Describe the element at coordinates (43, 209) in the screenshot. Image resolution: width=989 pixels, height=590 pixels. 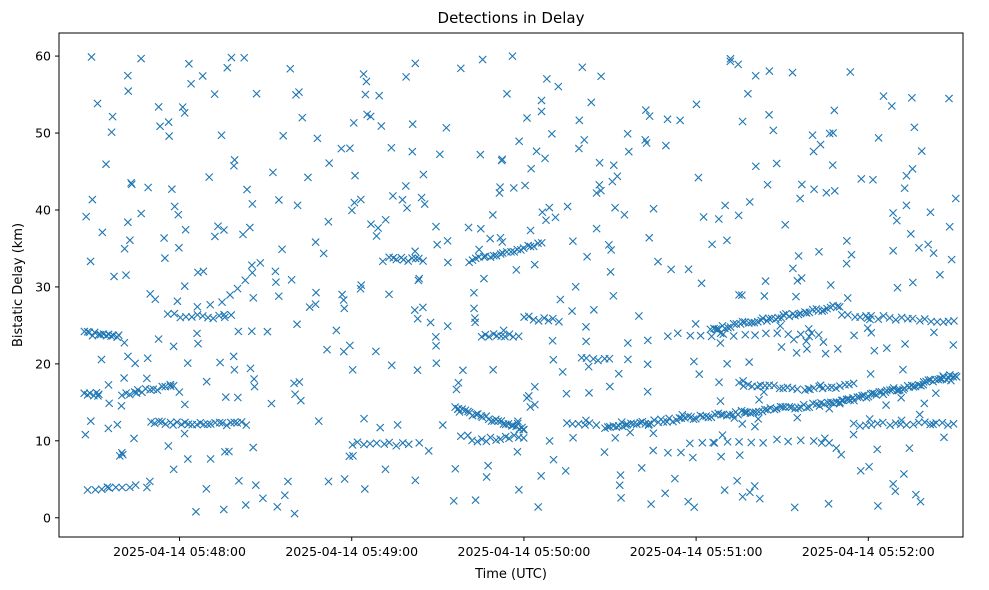
I see `y-tick-label: 40` at that location.